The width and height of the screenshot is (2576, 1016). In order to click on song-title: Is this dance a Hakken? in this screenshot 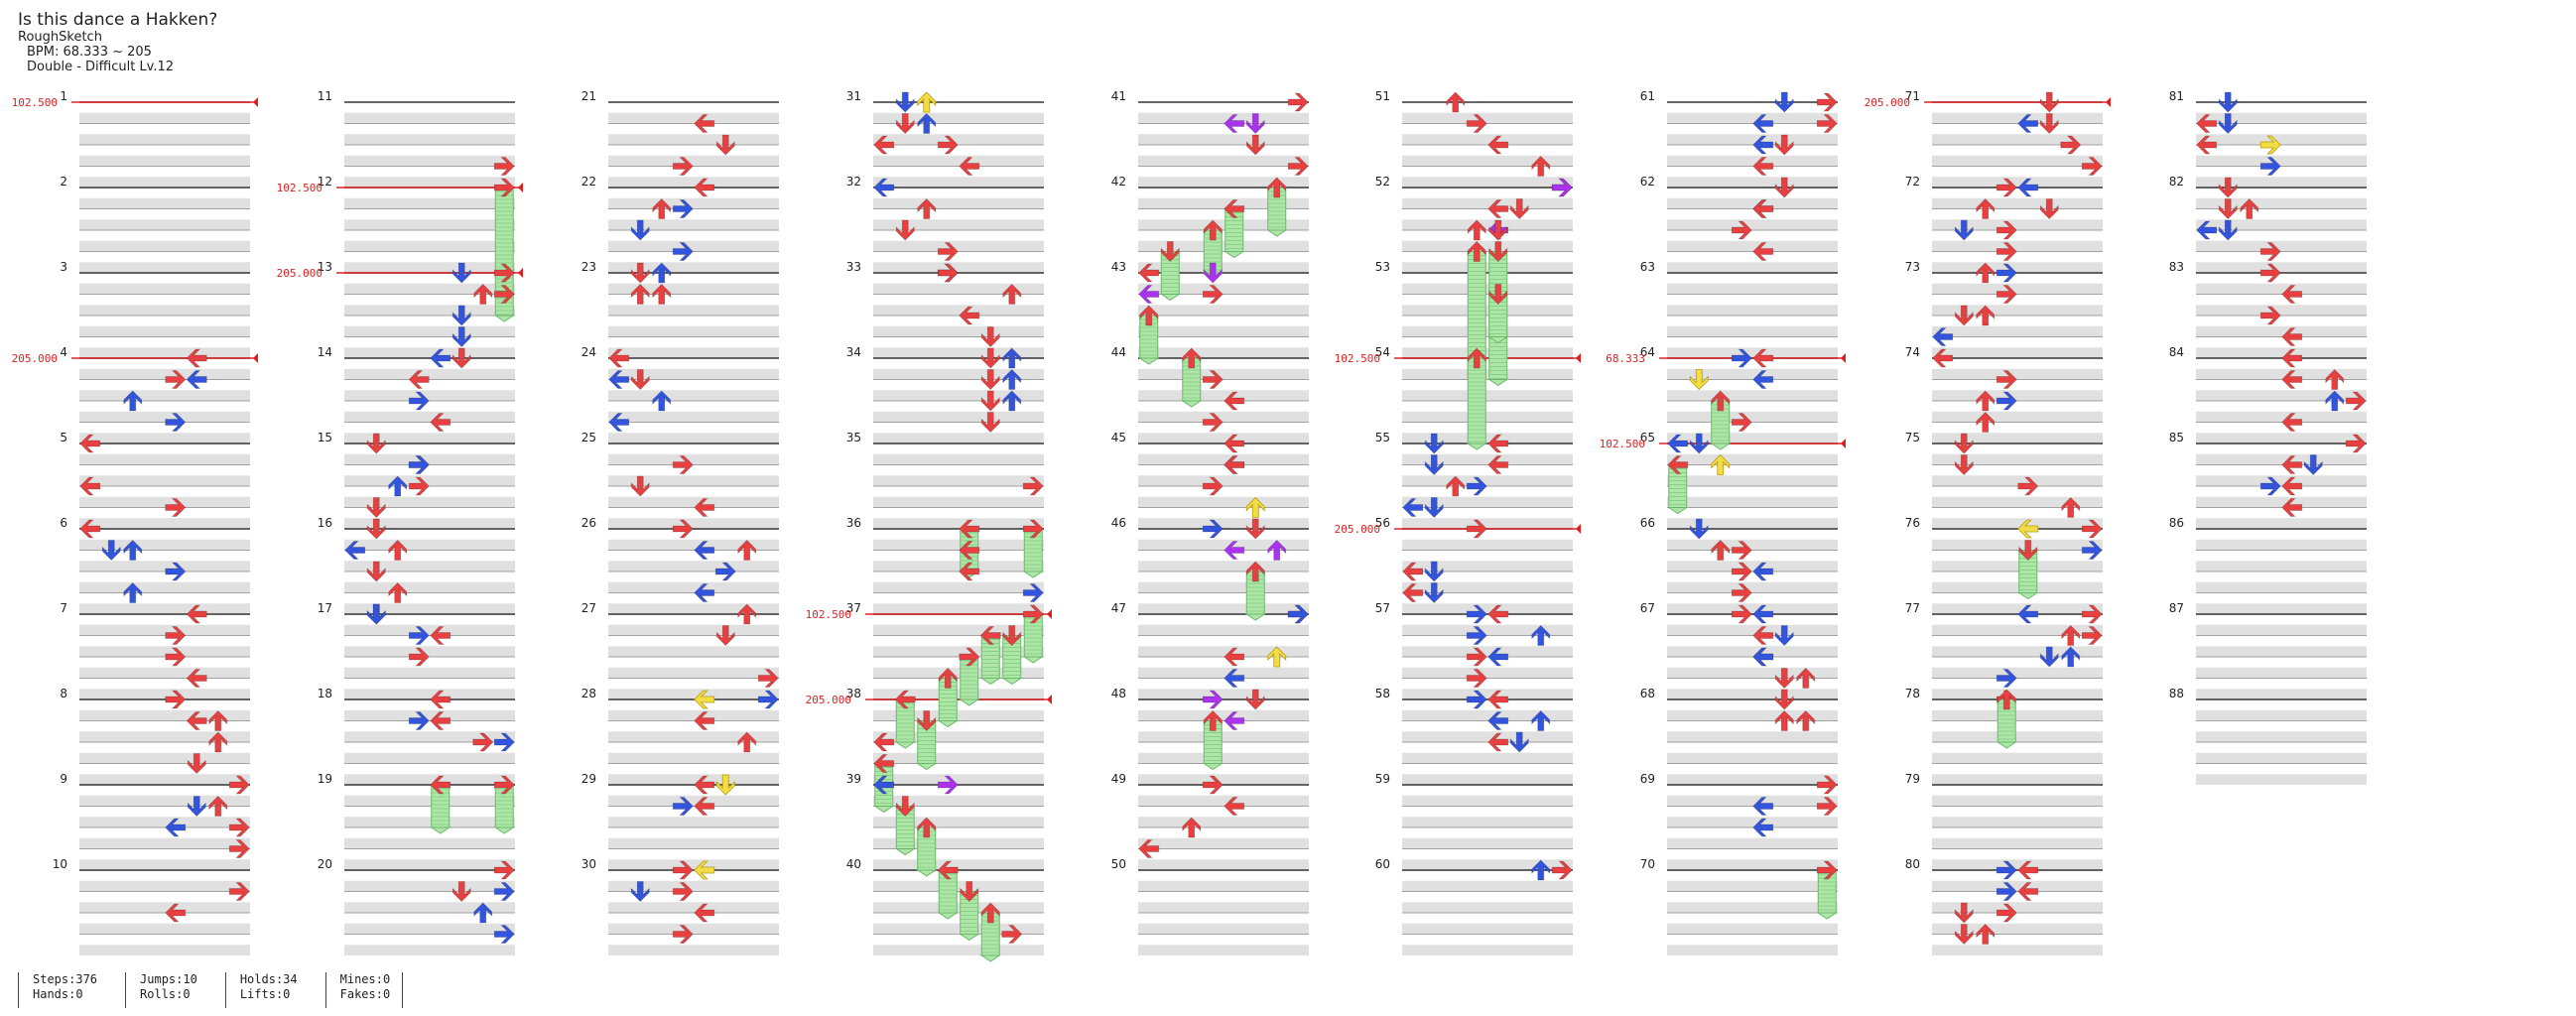, I will do `click(118, 20)`.